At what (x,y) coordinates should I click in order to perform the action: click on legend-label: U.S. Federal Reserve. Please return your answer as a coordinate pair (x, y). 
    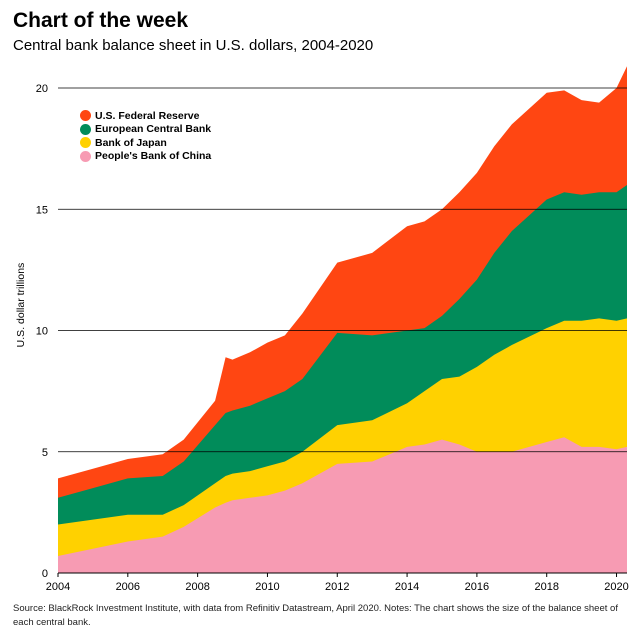
    Looking at the image, I should click on (147, 115).